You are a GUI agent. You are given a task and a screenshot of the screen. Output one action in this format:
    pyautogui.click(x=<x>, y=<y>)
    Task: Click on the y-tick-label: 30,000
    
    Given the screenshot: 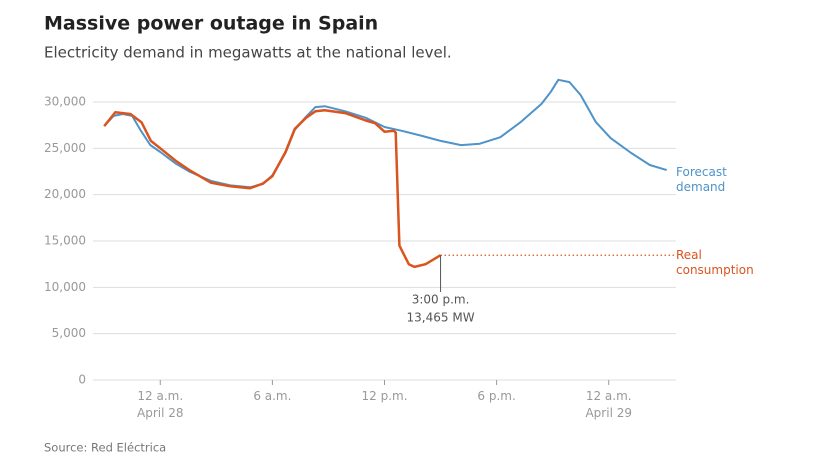 What is the action you would take?
    pyautogui.click(x=65, y=102)
    